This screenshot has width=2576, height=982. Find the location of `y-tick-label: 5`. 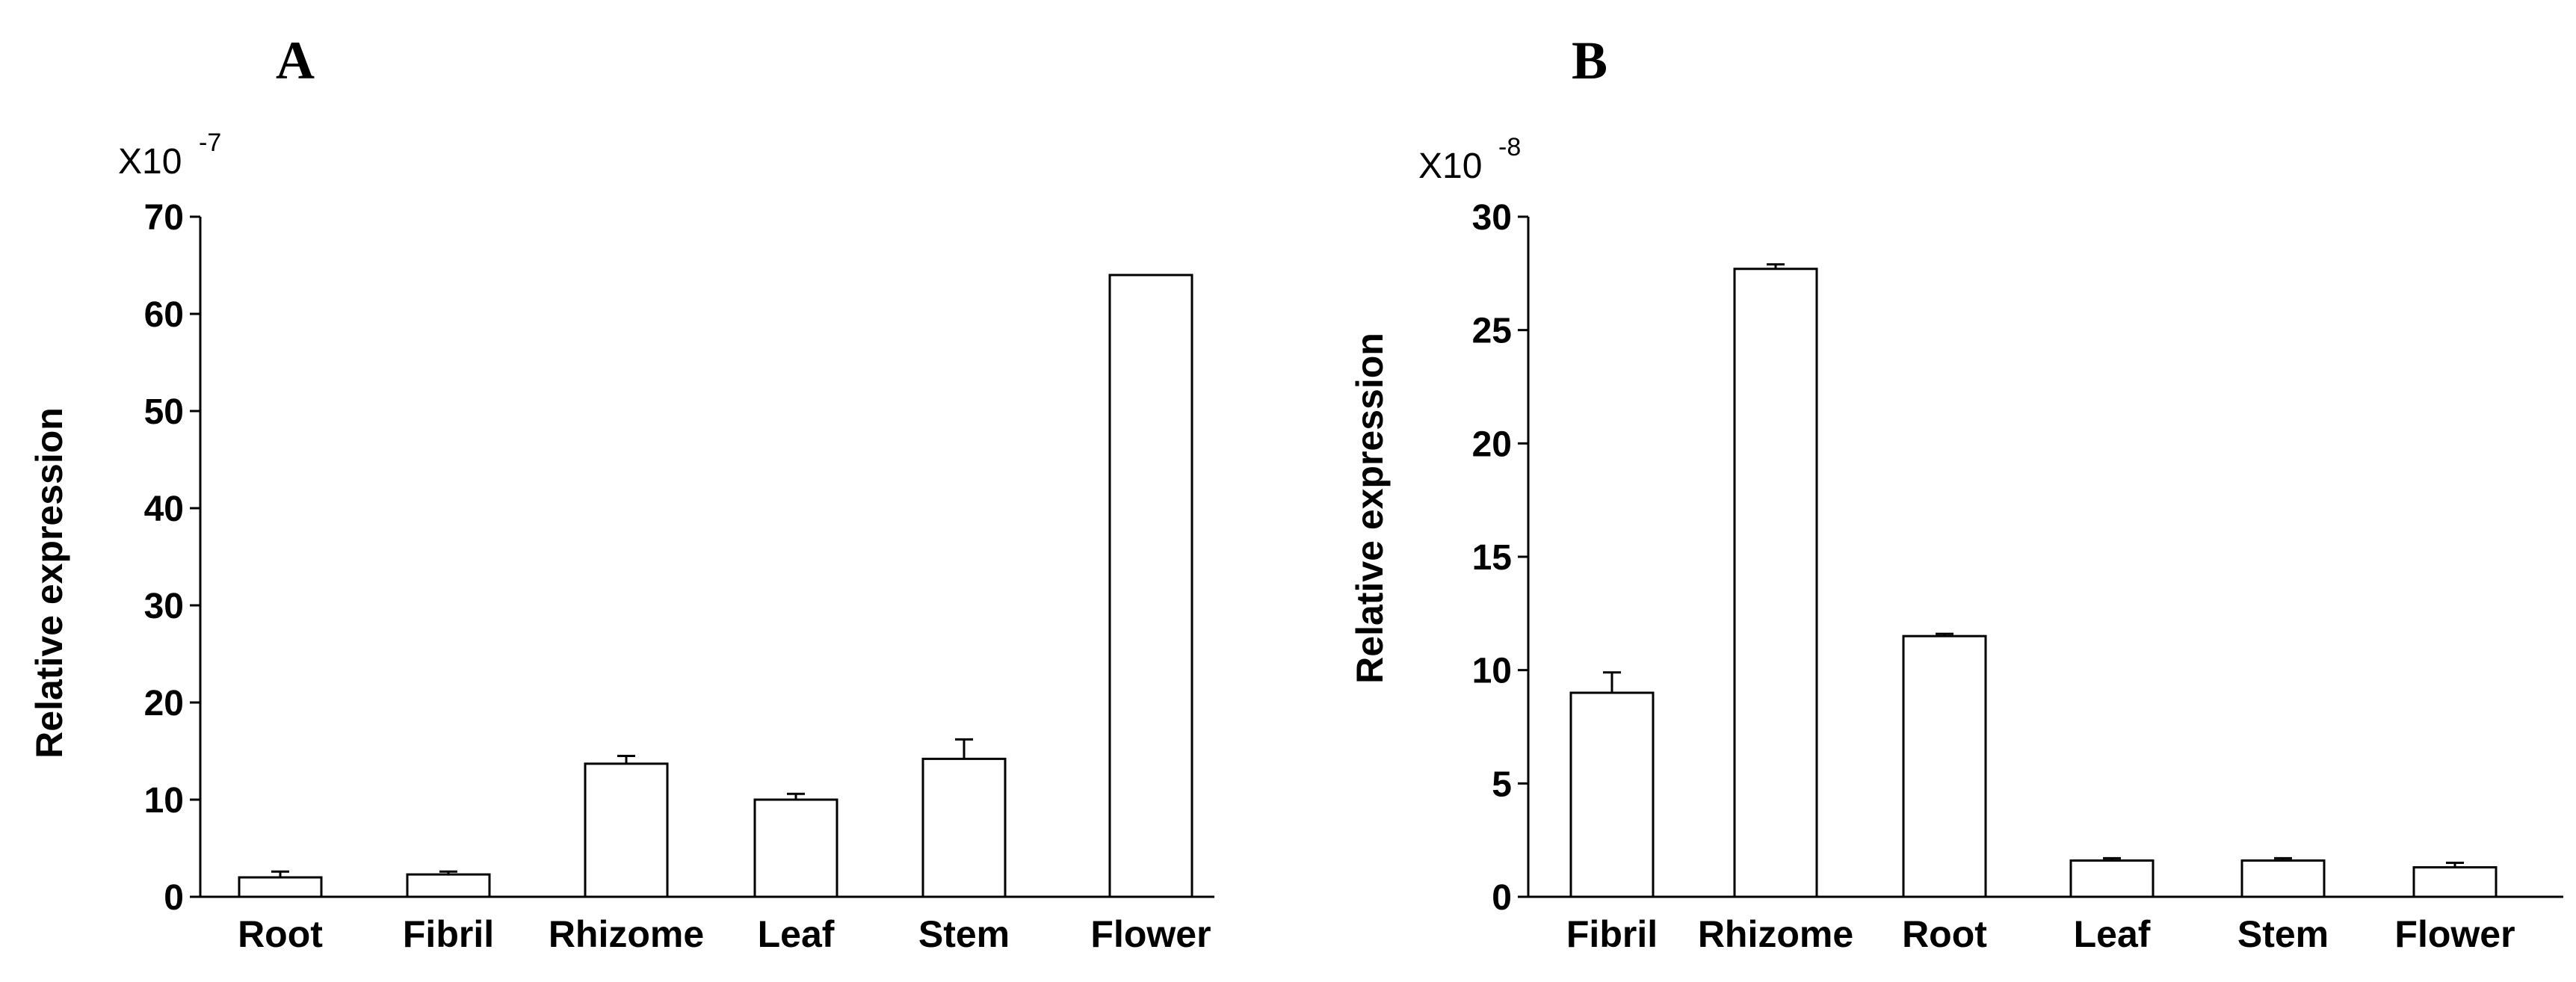

y-tick-label: 5 is located at coordinates (1502, 784).